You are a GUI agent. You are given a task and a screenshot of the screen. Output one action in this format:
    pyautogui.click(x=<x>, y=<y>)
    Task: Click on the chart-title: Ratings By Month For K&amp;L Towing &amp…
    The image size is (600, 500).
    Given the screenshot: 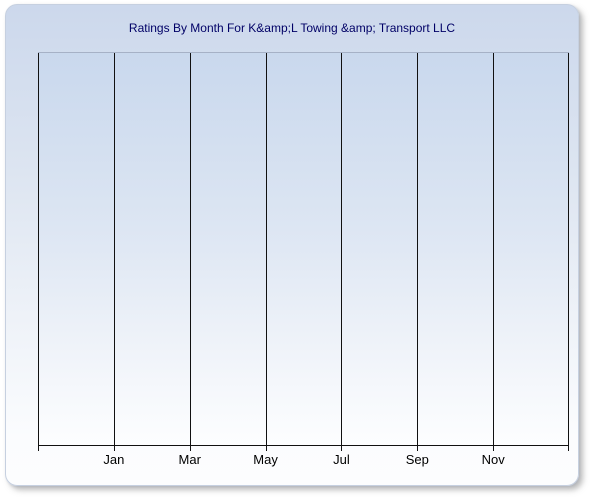 What is the action you would take?
    pyautogui.click(x=292, y=28)
    